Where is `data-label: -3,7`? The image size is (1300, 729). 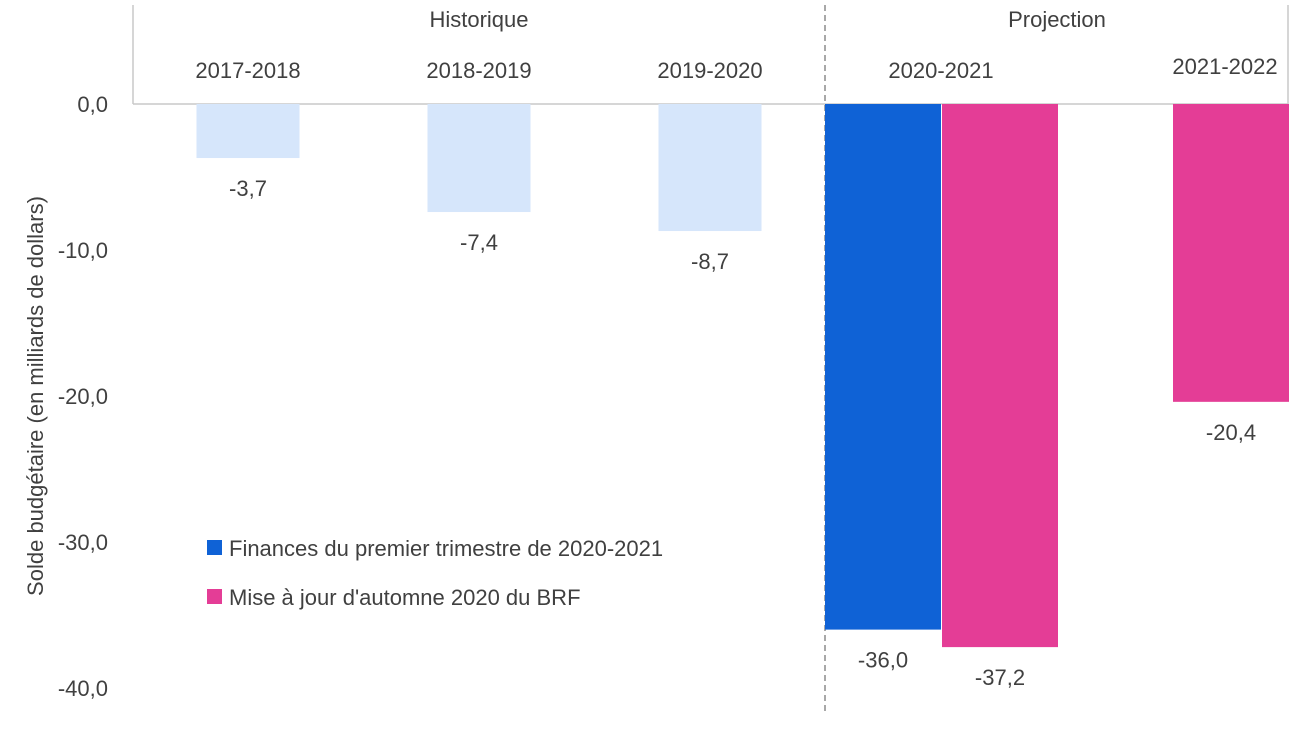 data-label: -3,7 is located at coordinates (248, 188).